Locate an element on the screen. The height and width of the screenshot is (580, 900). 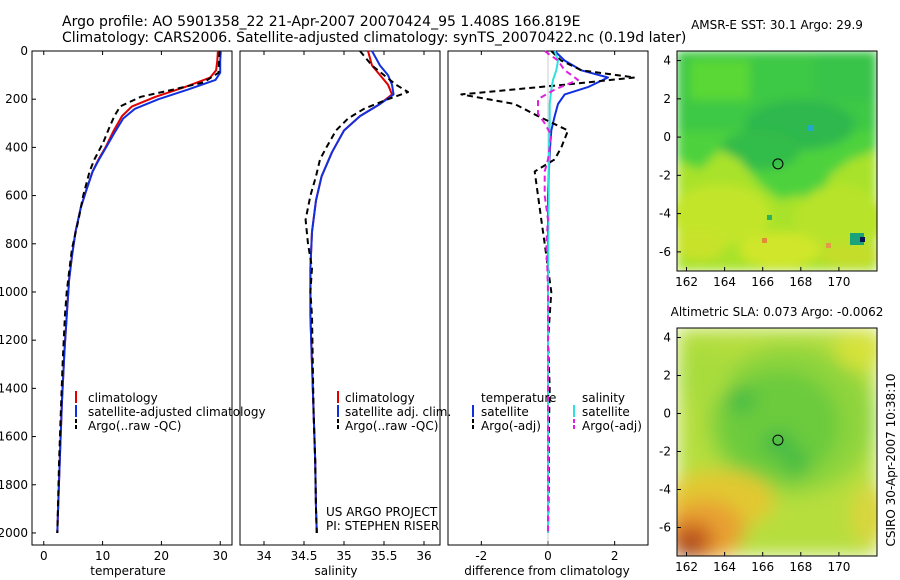
sla-map-image is located at coordinates (777, 442).